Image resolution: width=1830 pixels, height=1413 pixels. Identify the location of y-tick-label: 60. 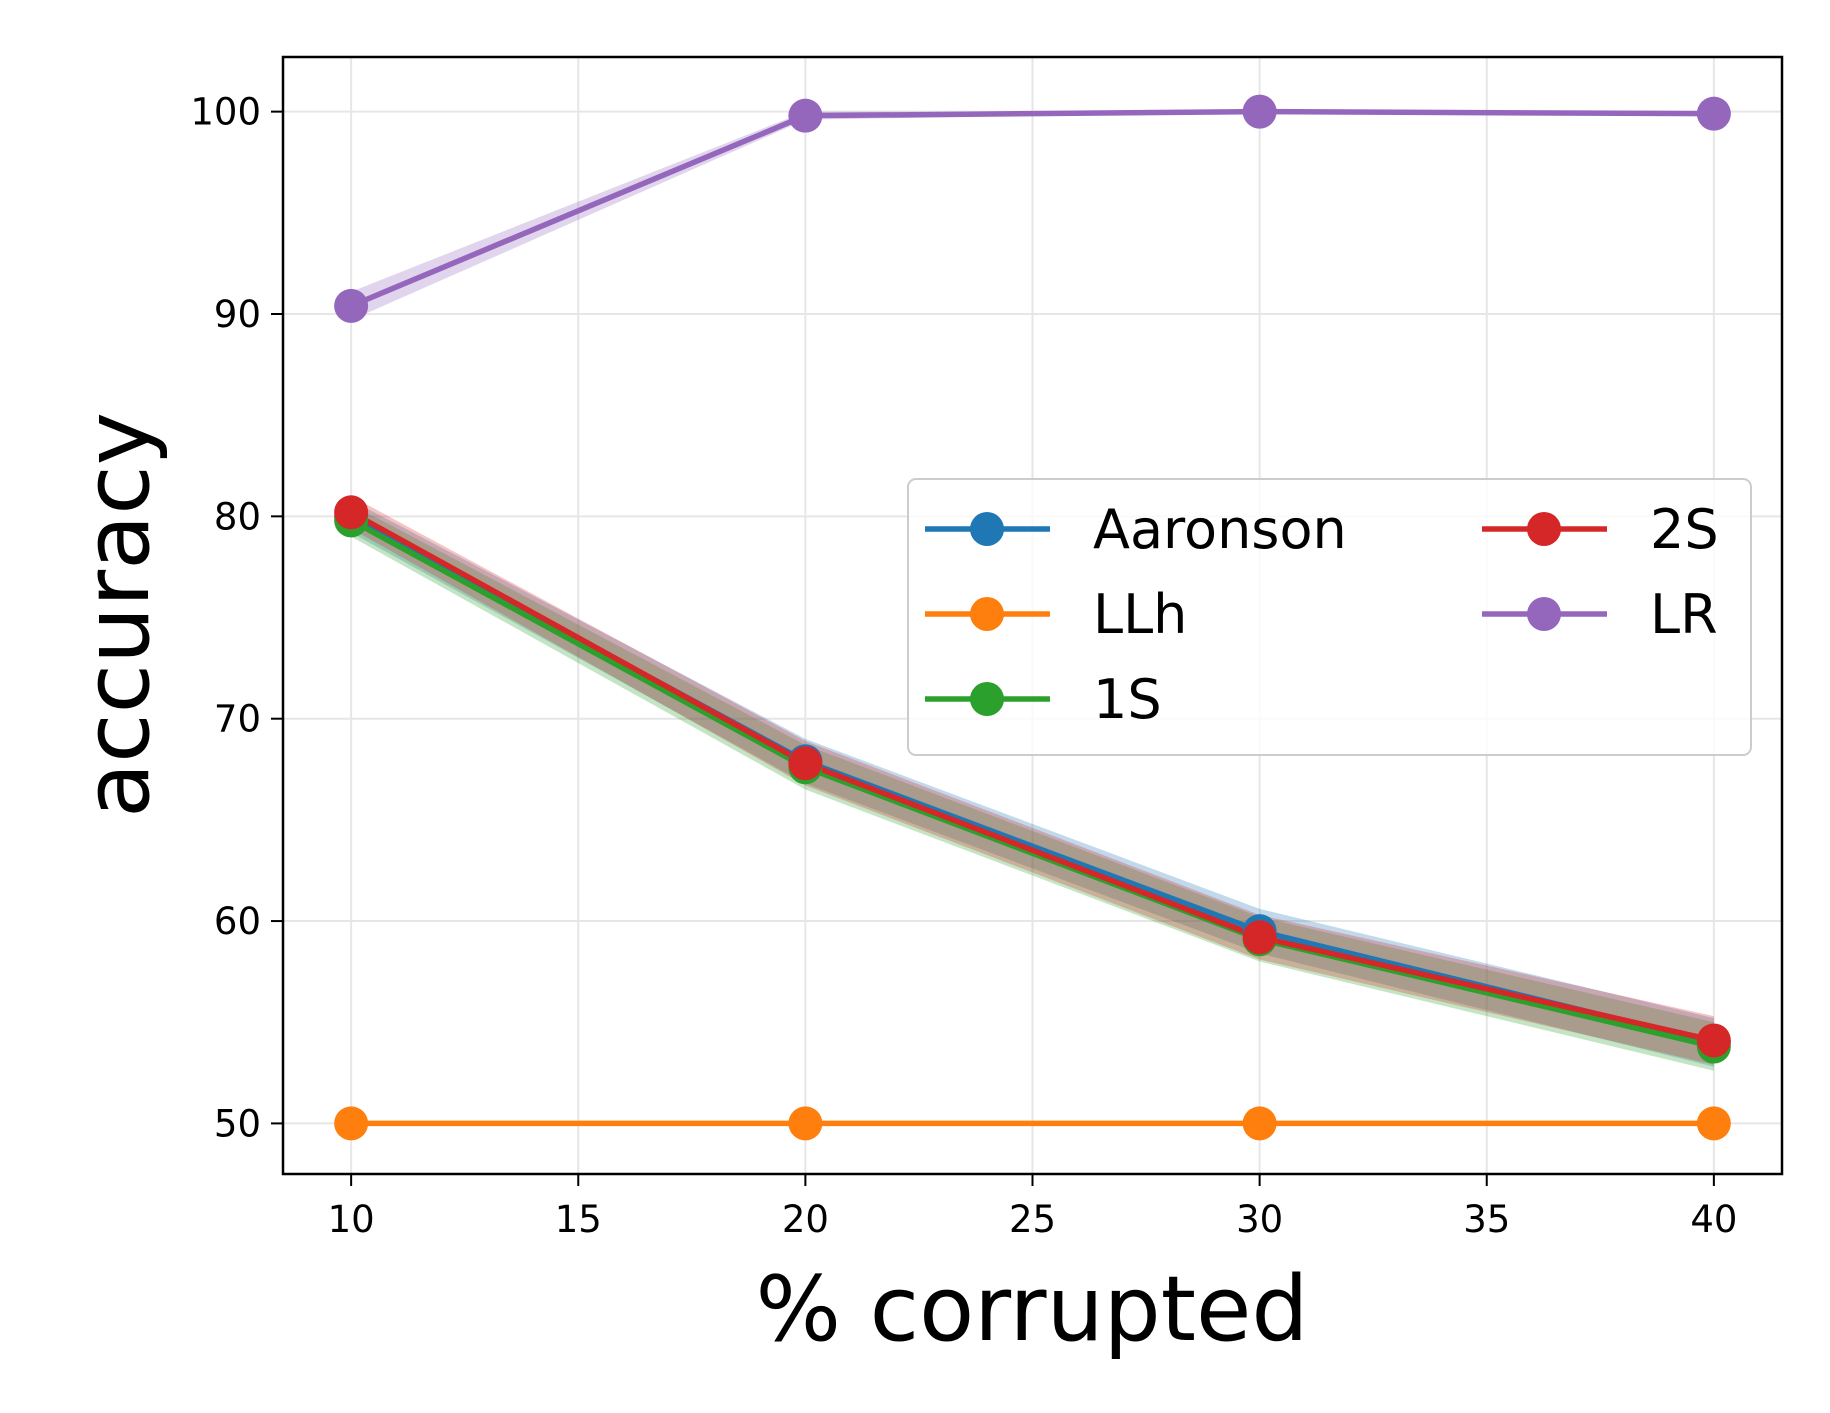
(237, 921).